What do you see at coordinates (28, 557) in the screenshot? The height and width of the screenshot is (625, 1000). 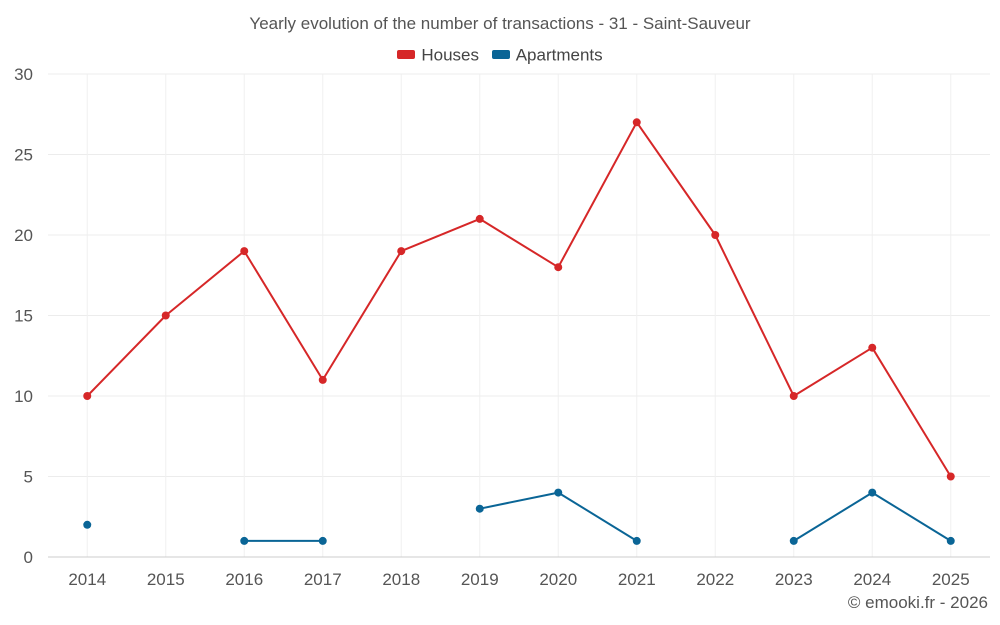 I see `y-tick-label: 0` at bounding box center [28, 557].